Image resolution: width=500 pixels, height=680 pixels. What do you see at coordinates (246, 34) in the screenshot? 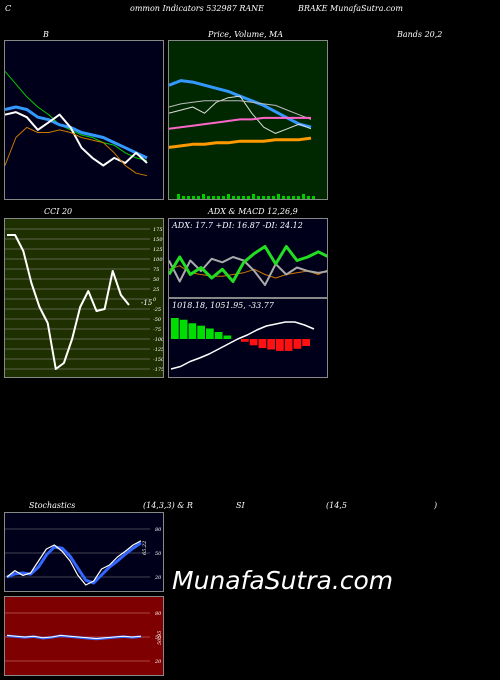
I see `price-volume-ma-label: Price, Volume, MA` at bounding box center [246, 34].